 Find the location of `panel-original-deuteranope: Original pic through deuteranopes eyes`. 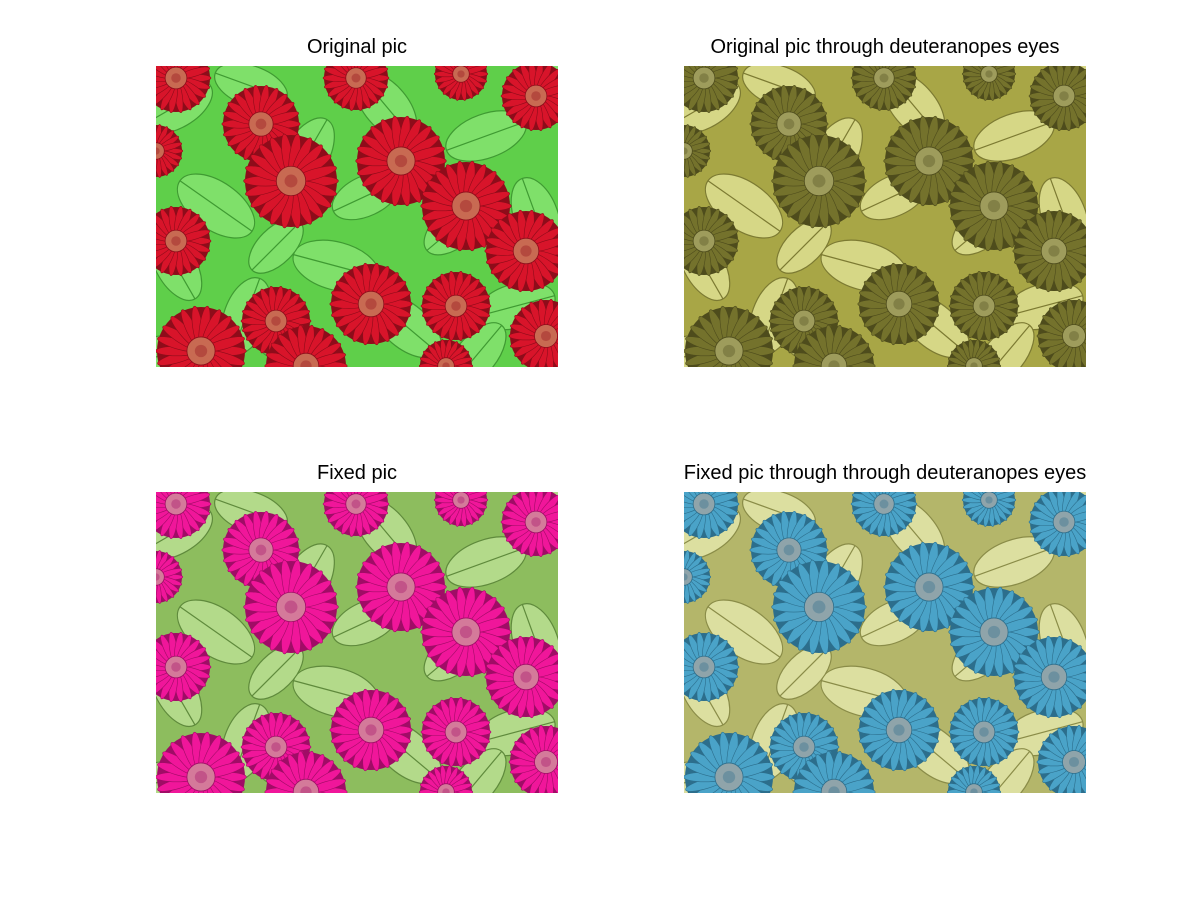

panel-original-deuteranope: Original pic through deuteranopes eyes is located at coordinates (885, 206).